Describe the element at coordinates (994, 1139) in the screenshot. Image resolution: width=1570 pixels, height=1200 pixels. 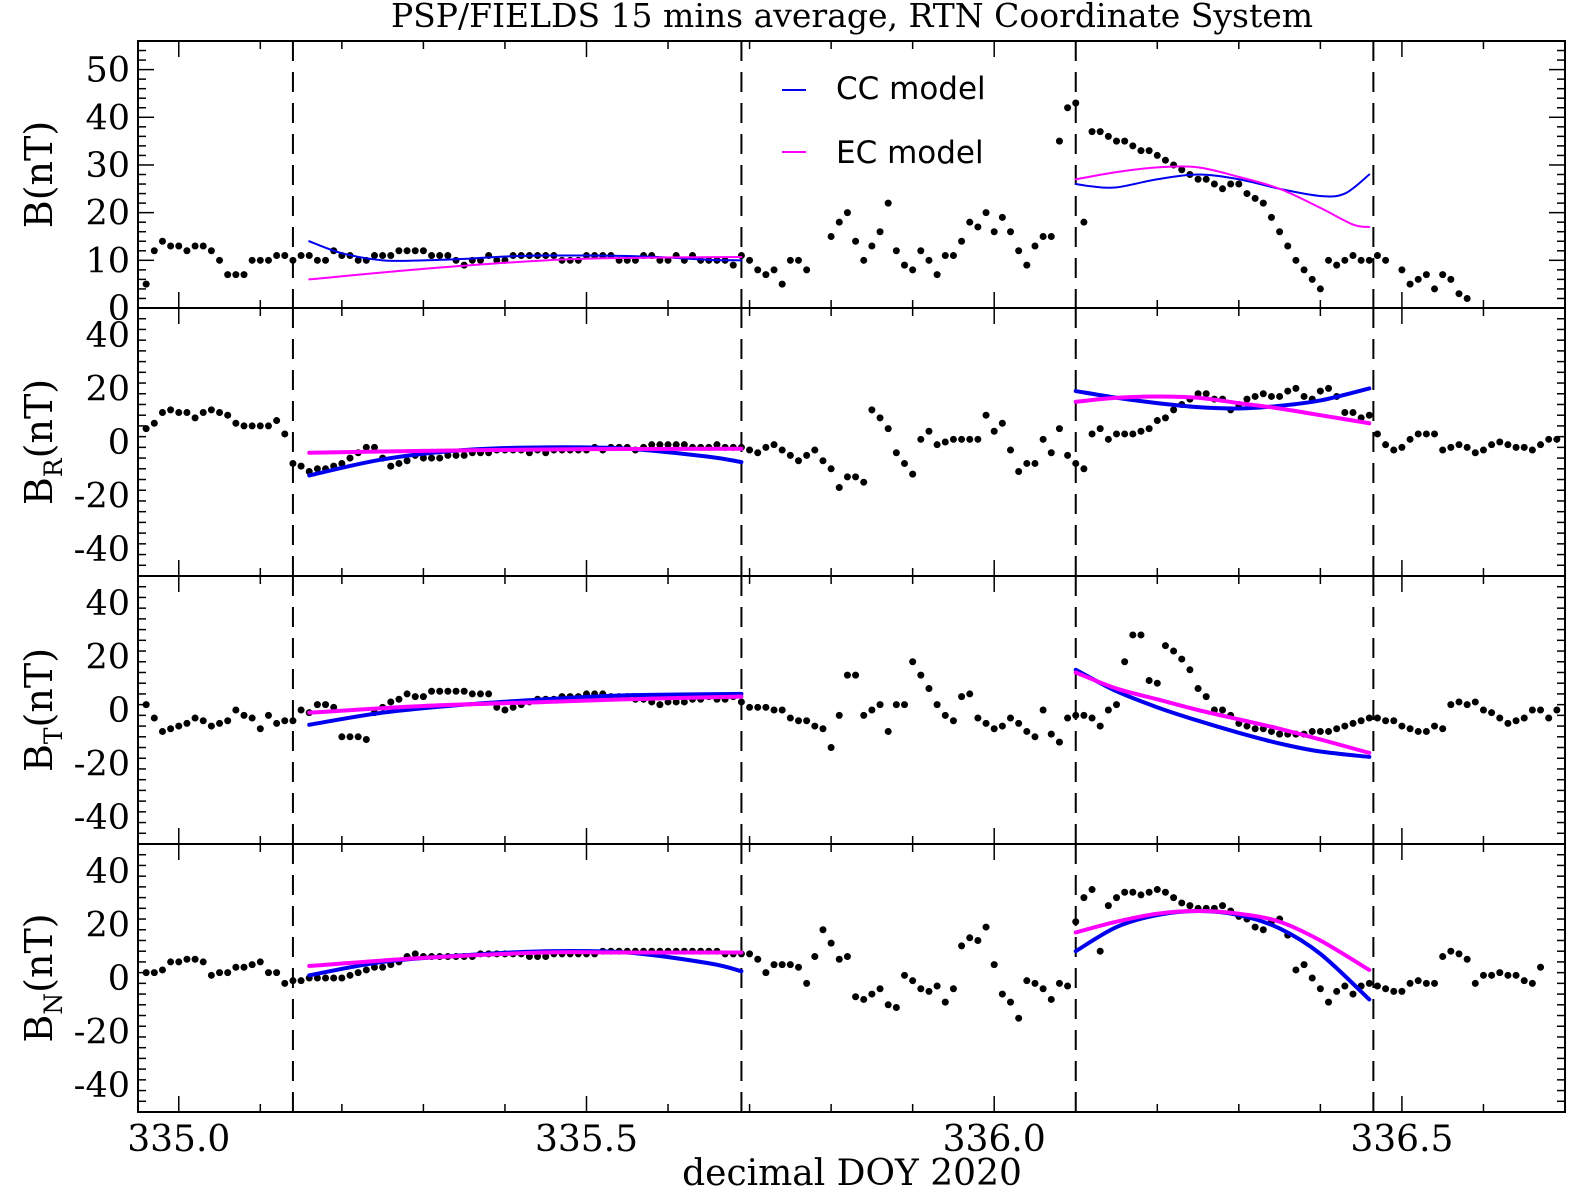
I see `x-tick-label: 336.0` at that location.